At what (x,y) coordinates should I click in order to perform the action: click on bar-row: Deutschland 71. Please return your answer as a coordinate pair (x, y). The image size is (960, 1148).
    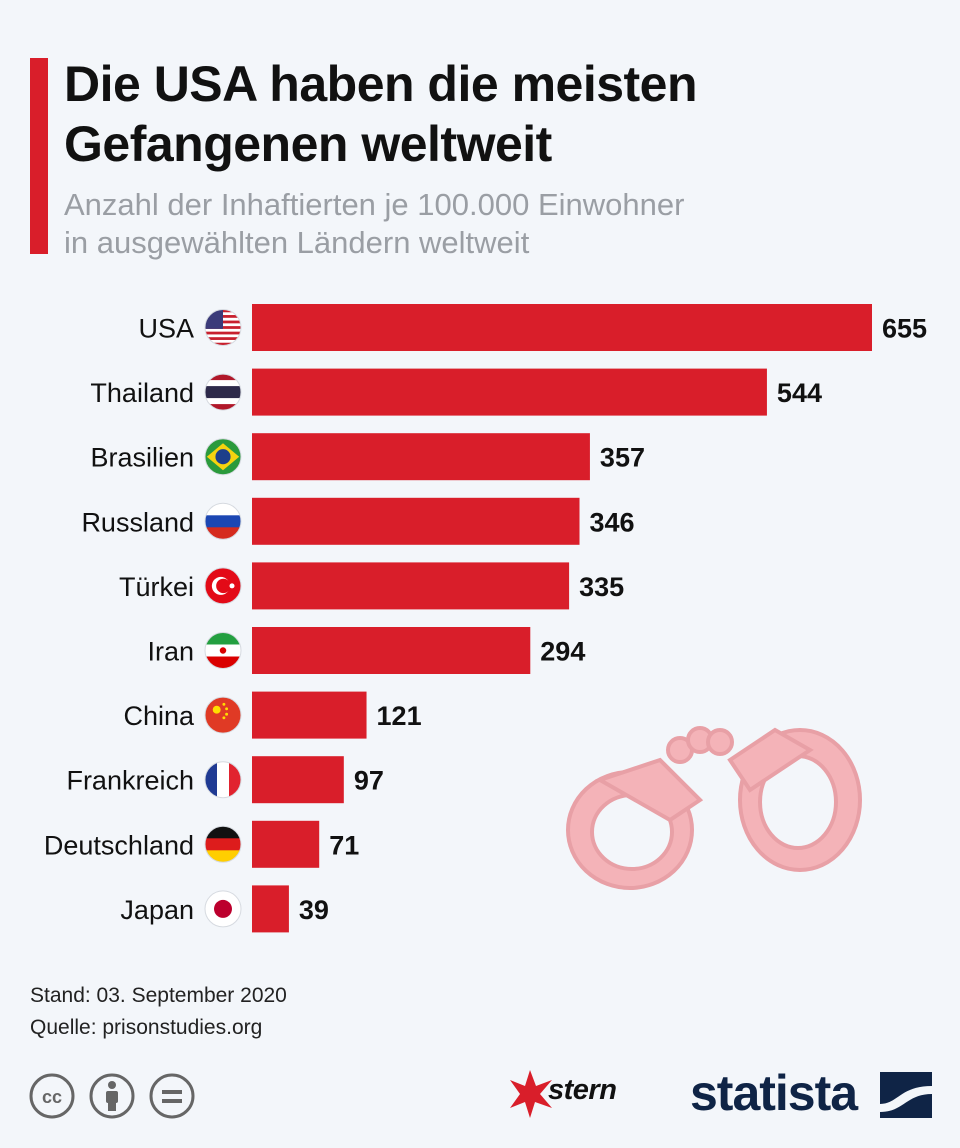
    Looking at the image, I should click on (201, 844).